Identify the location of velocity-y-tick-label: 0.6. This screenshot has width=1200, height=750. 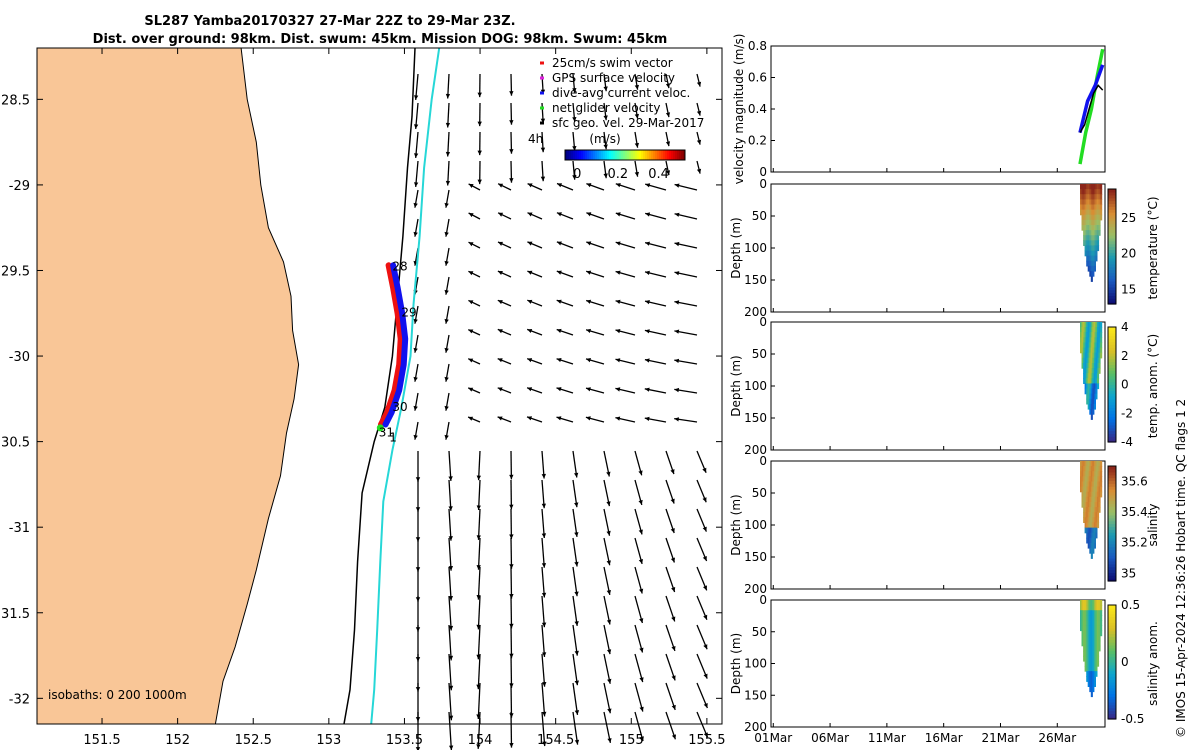
(757, 78).